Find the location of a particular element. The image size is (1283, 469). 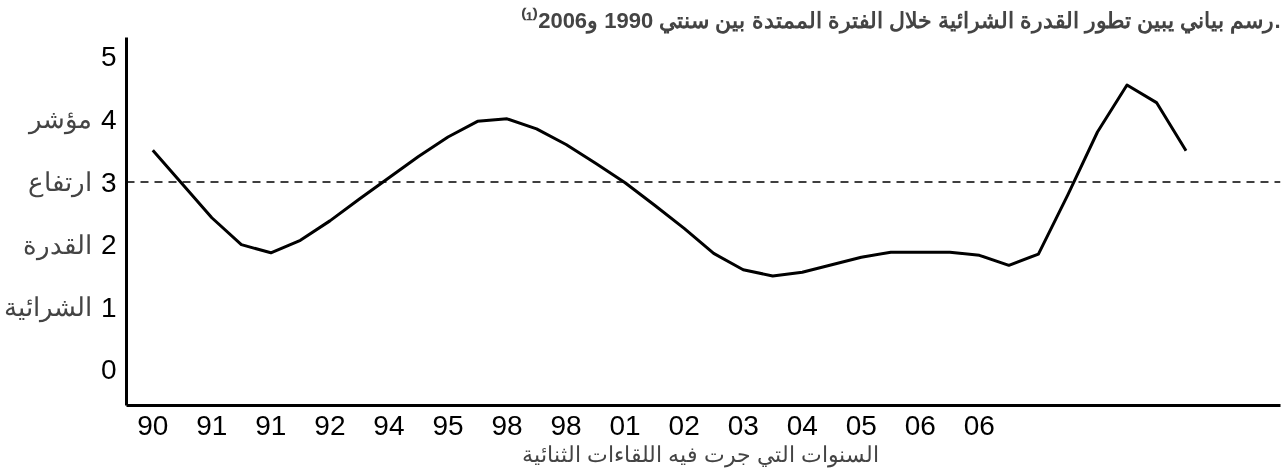

x-tick-label: 92 is located at coordinates (330, 425).